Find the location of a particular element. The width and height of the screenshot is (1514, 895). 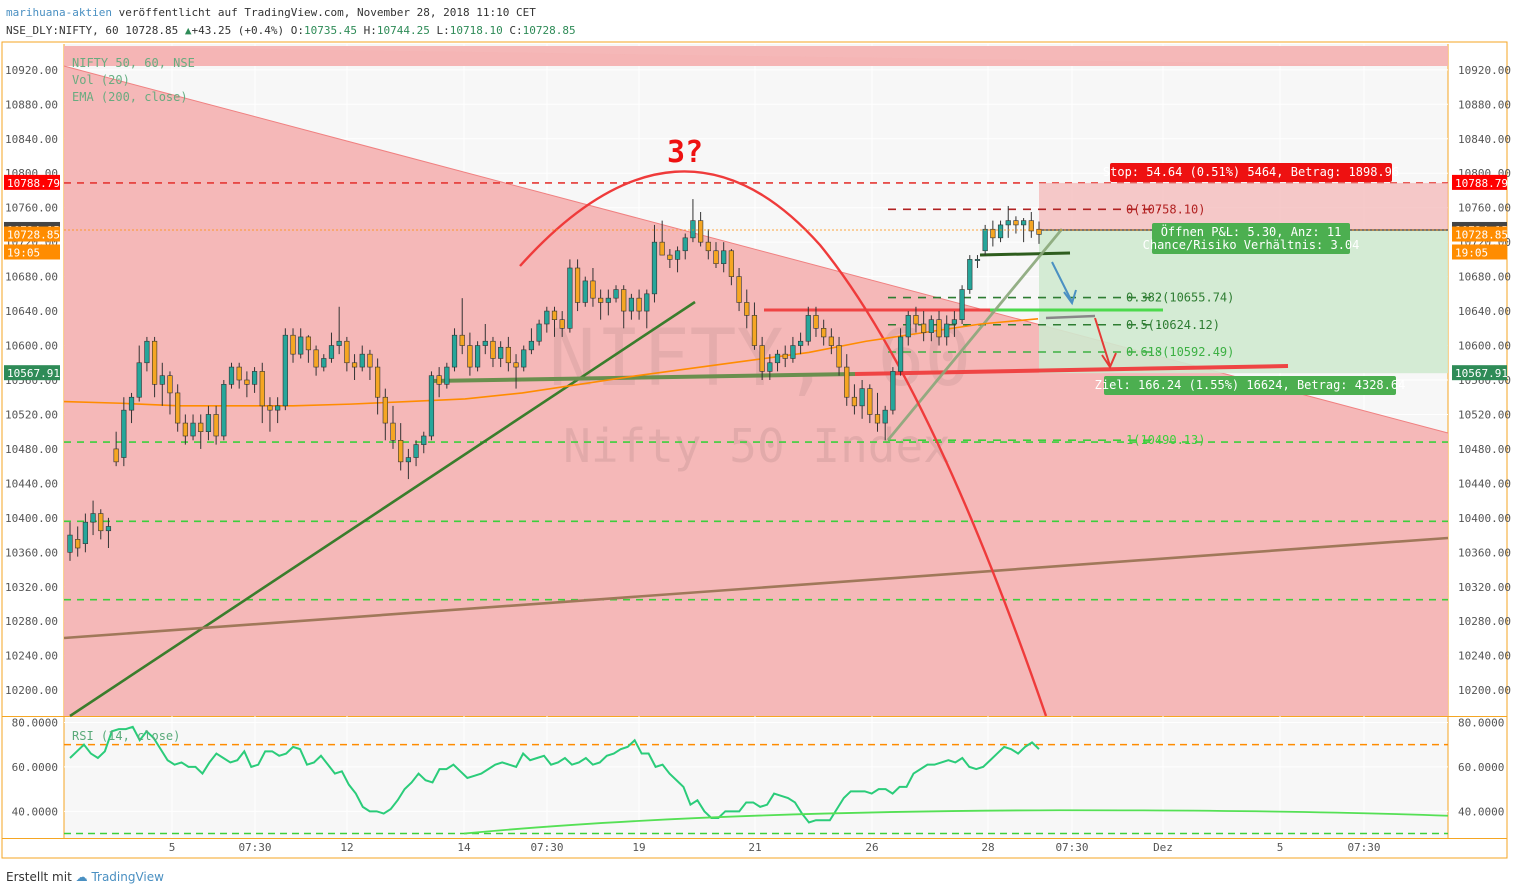

price-tag-text: 10728.85 is located at coordinates (1481, 235).